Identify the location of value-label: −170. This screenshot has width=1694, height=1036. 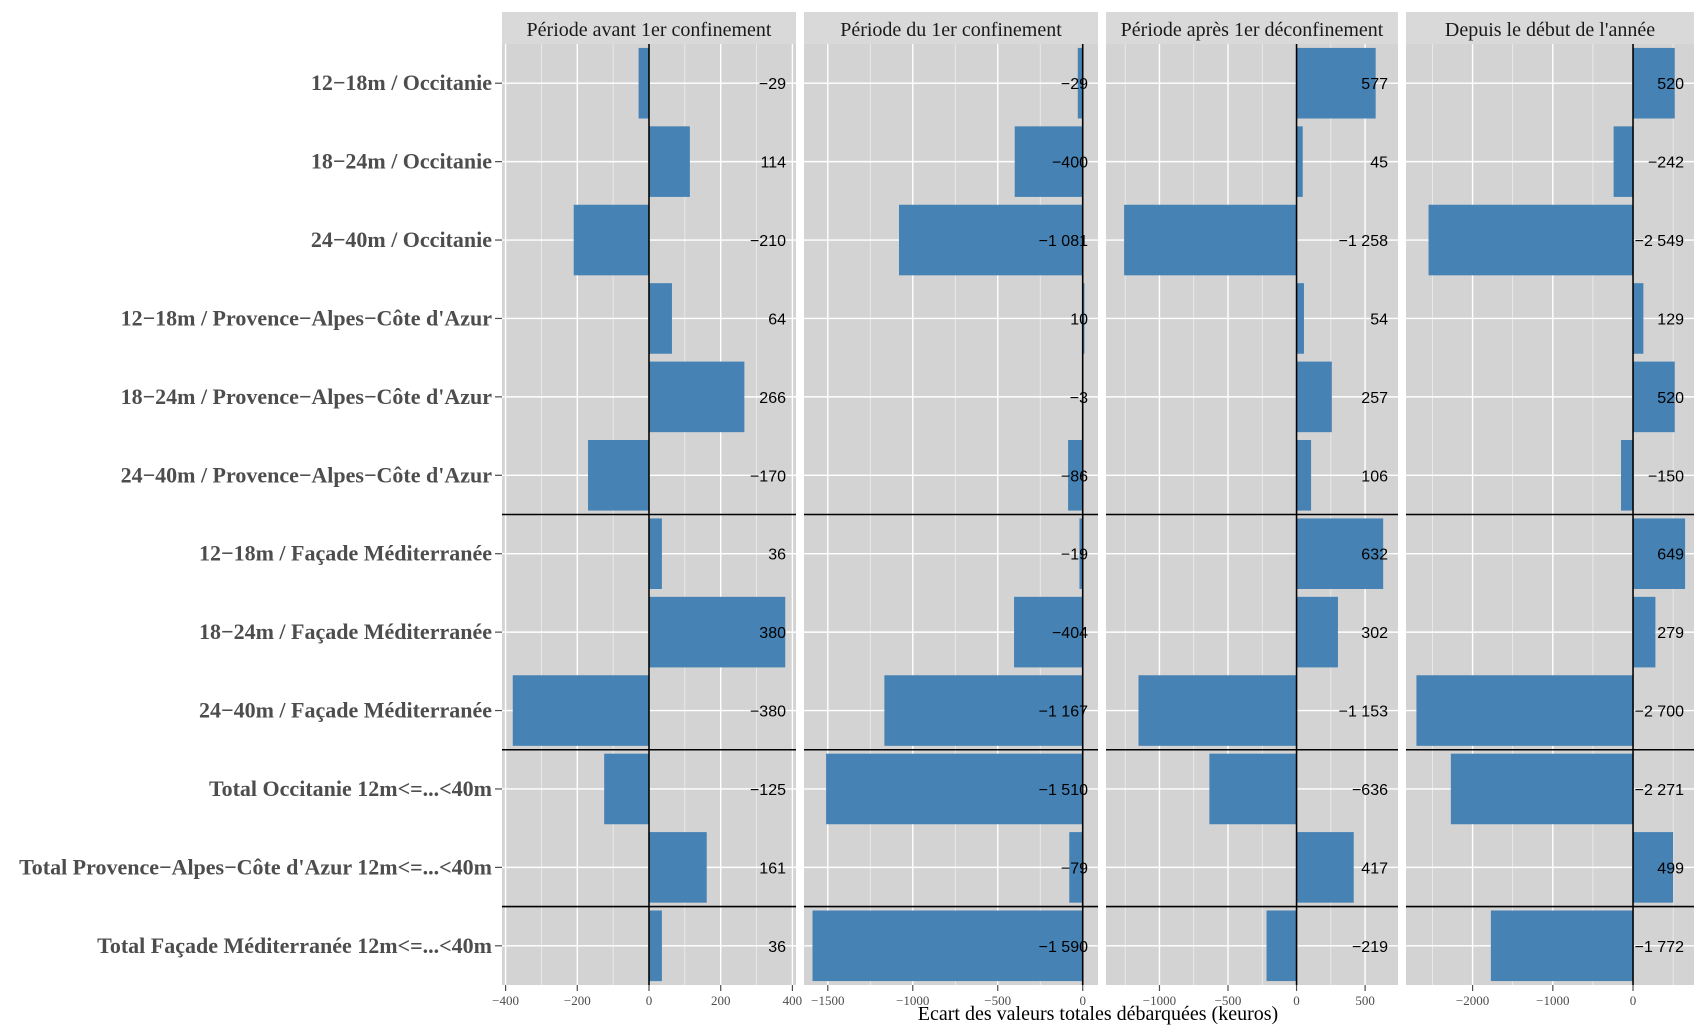
(768, 476).